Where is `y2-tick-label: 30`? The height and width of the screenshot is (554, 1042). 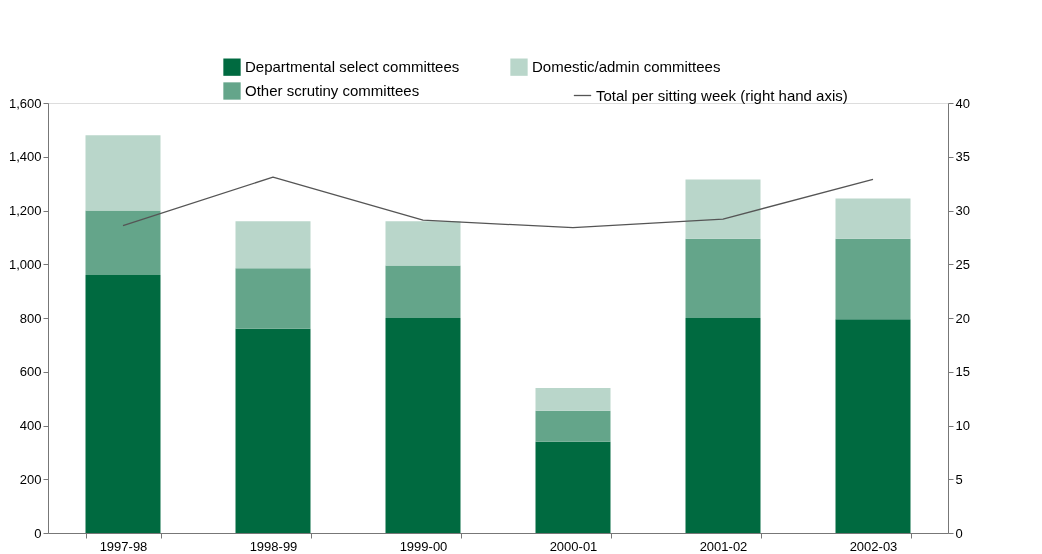 y2-tick-label: 30 is located at coordinates (962, 210).